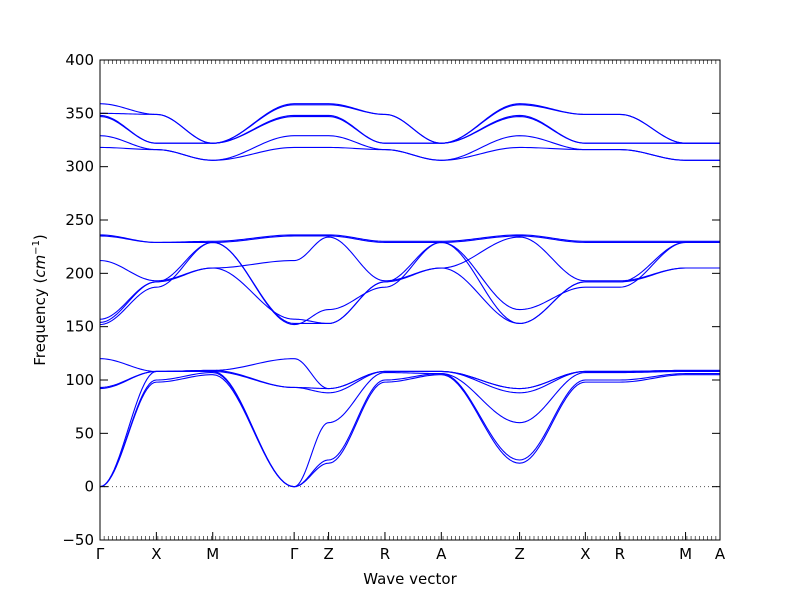 The height and width of the screenshot is (600, 800). What do you see at coordinates (40, 300) in the screenshot?
I see `y-axis-title: Frequency (cm−1)` at bounding box center [40, 300].